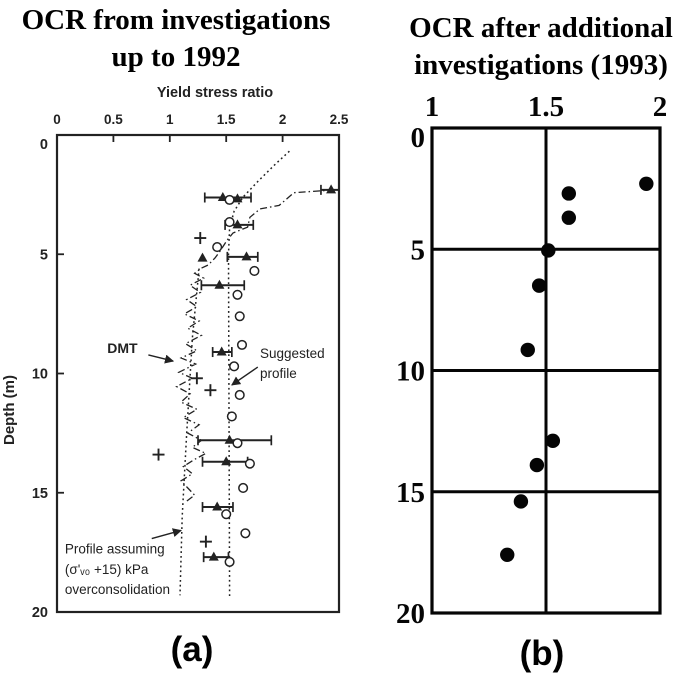 The width and height of the screenshot is (700, 681). I want to click on panel-b-title-line1: OCR after additional, so click(541, 28).